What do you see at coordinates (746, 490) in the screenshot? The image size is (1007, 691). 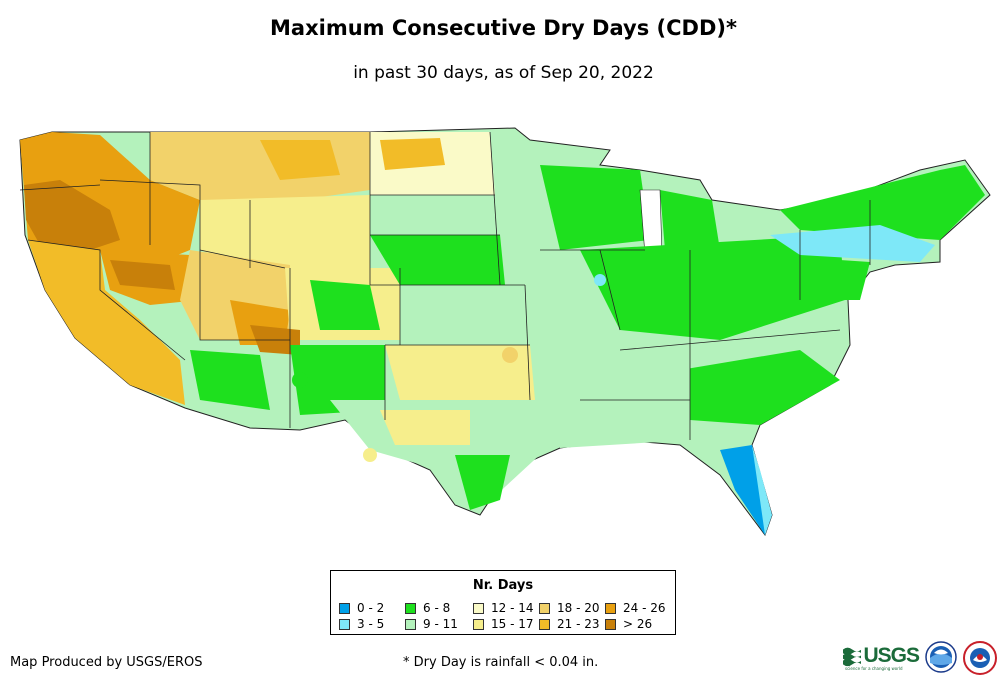 I see `florida-blue` at bounding box center [746, 490].